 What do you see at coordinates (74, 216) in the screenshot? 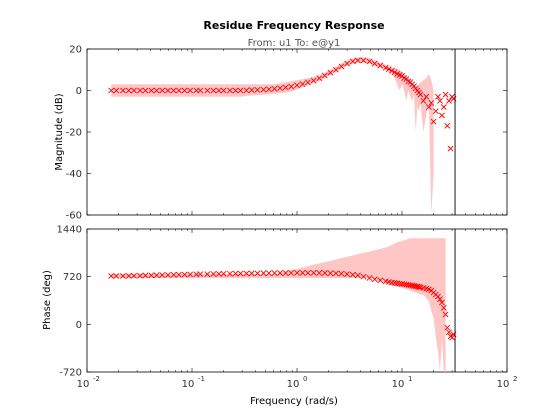
I see `y-tick-label: -60` at bounding box center [74, 216].